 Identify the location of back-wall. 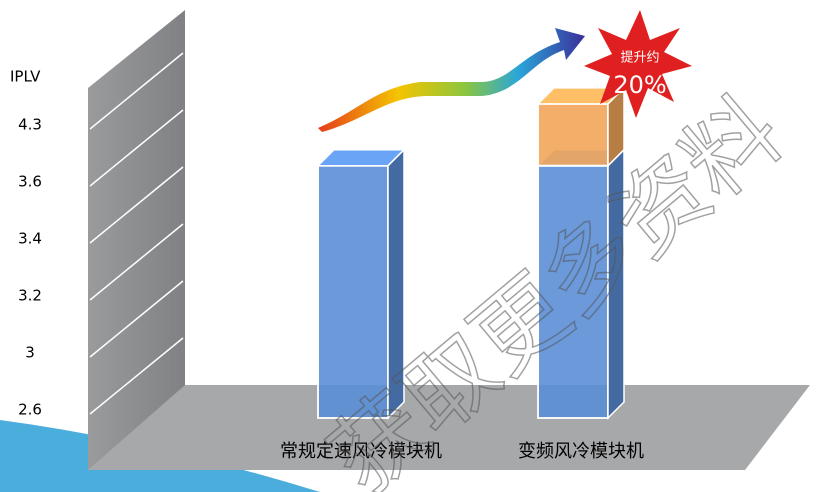
(136, 240).